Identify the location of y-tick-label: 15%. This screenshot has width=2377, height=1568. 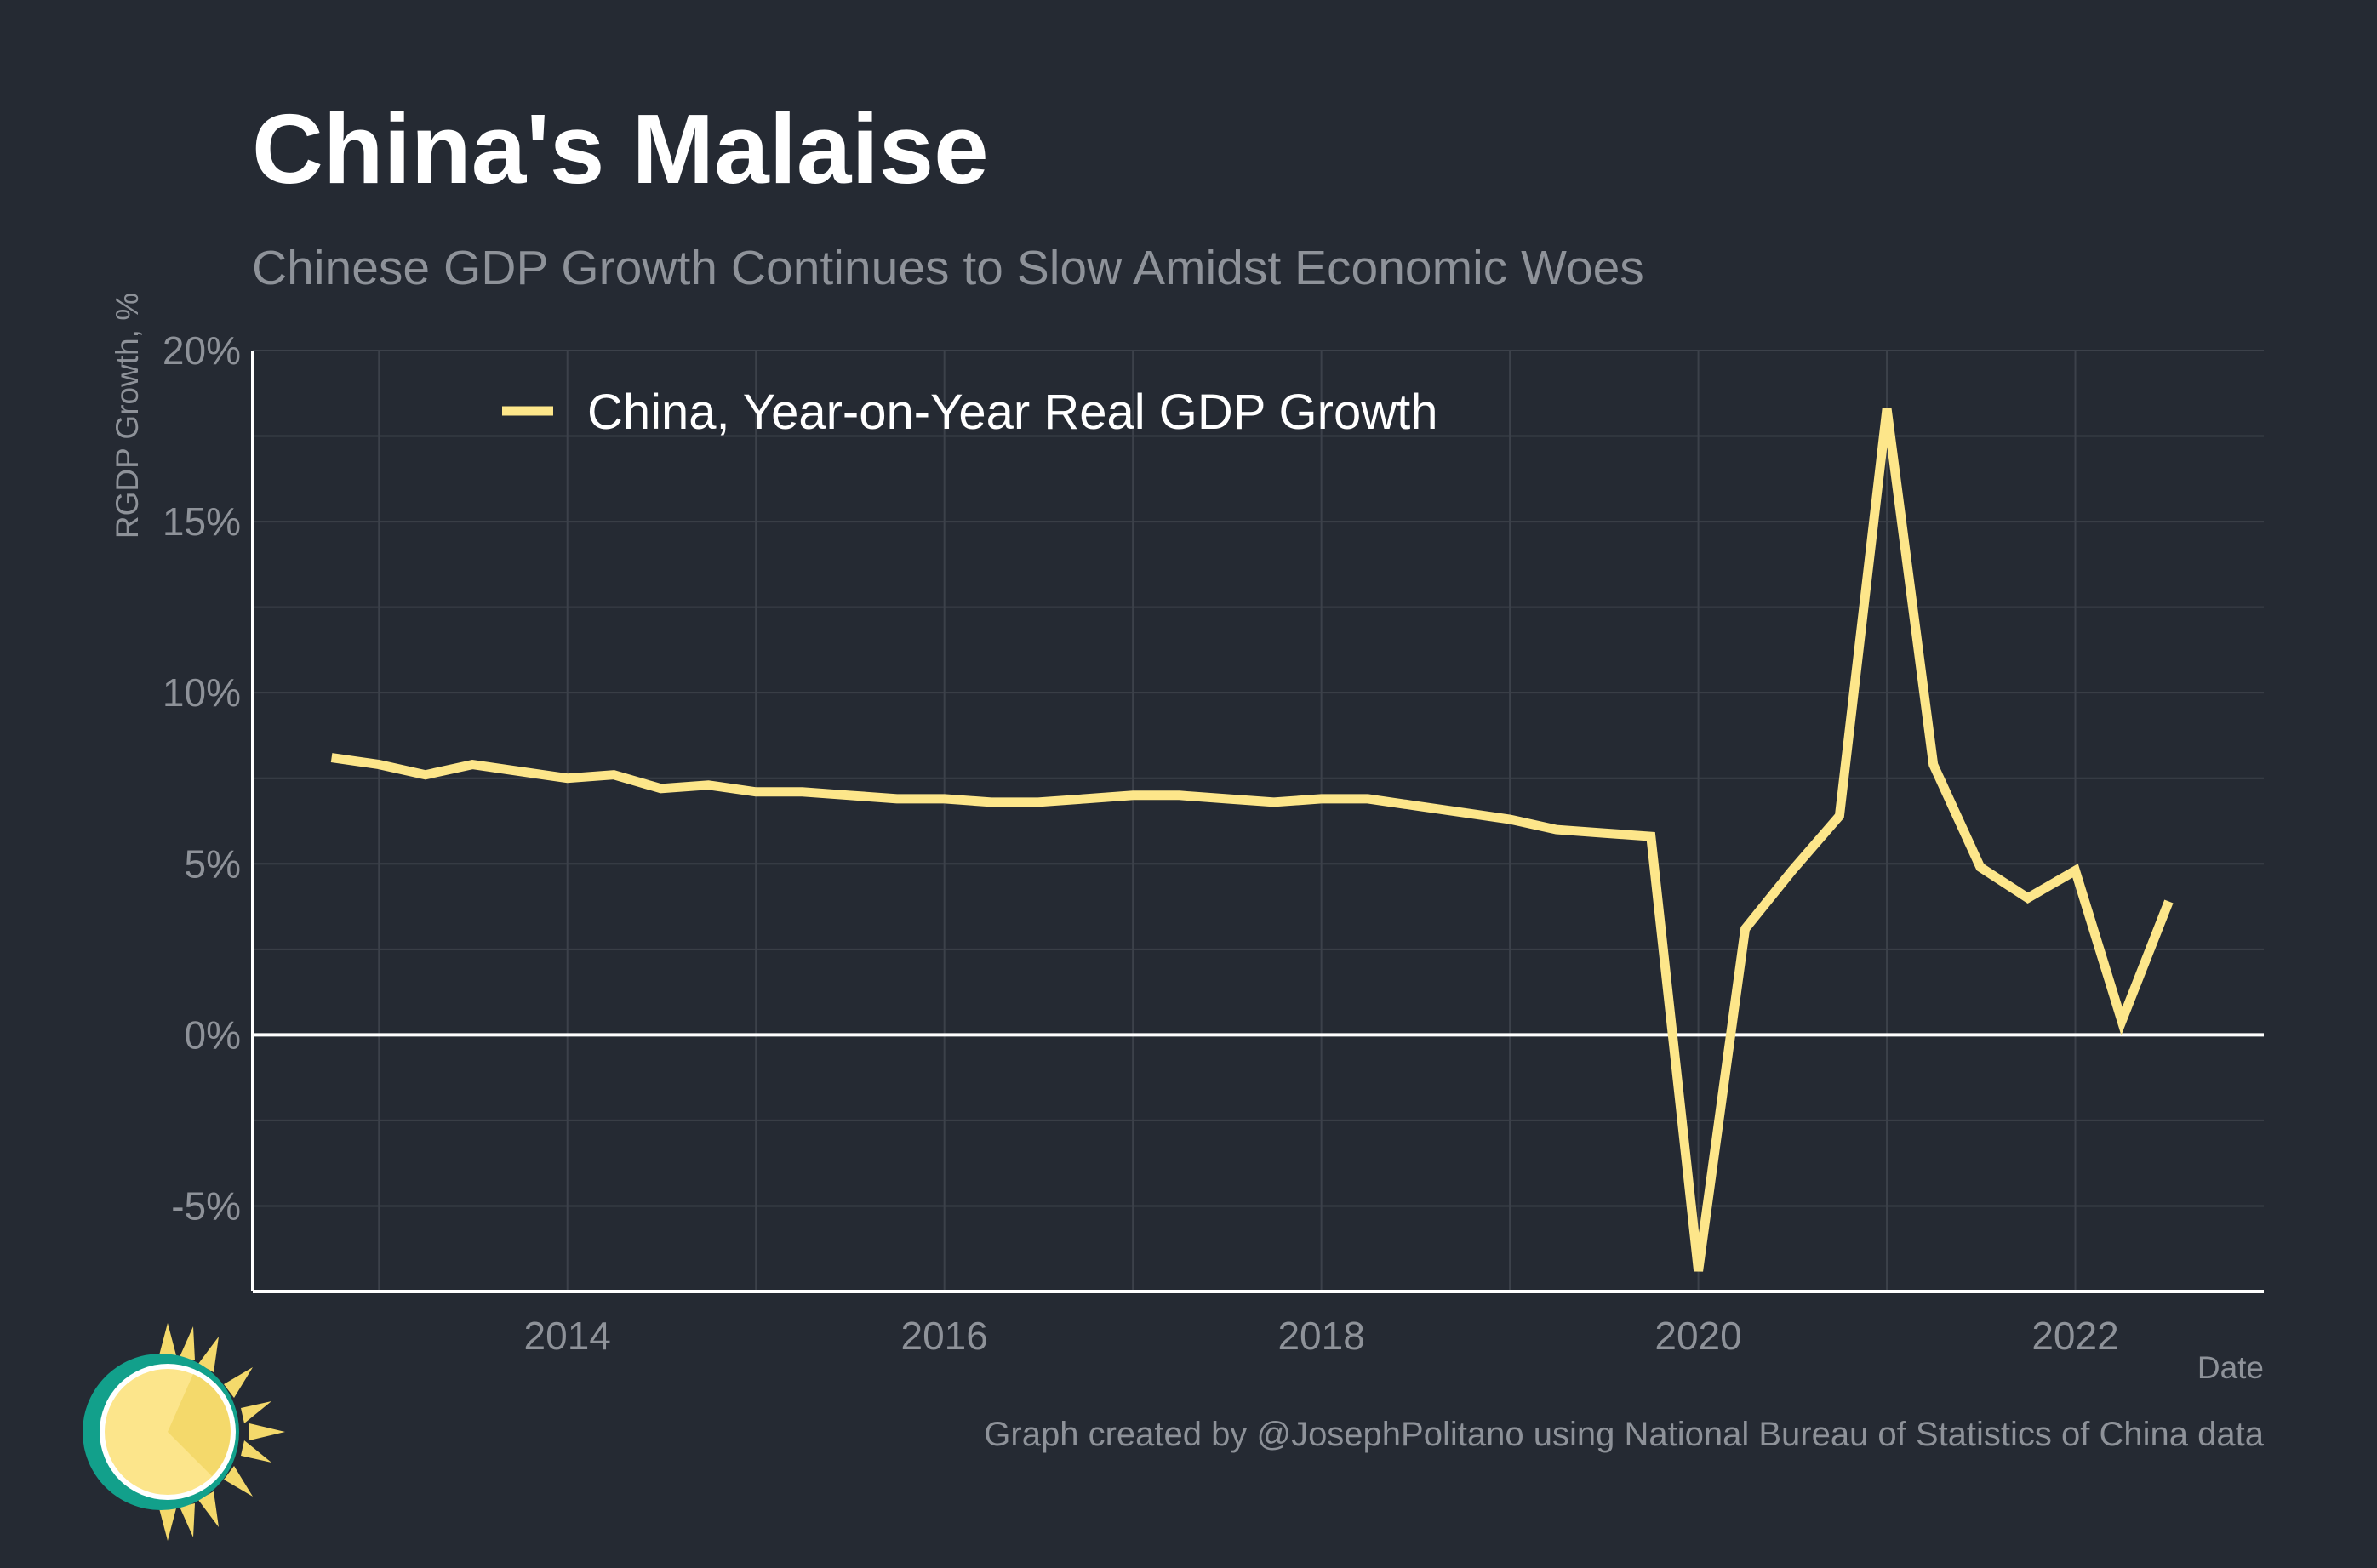
(202, 521).